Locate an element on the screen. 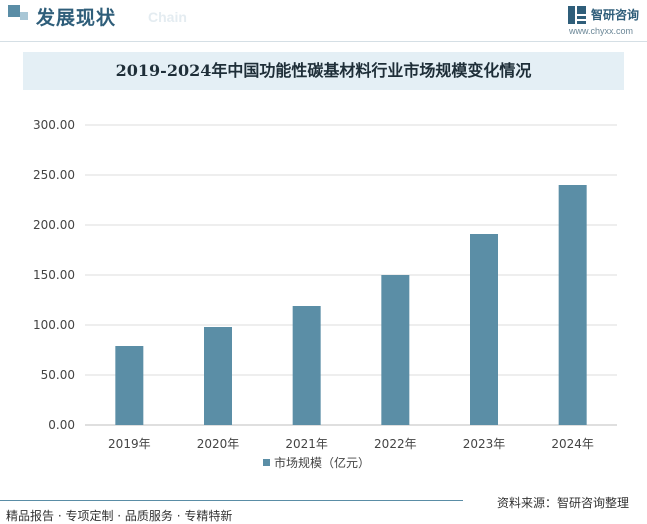 The width and height of the screenshot is (647, 524). y-tick-label: 0.00 is located at coordinates (61, 425).